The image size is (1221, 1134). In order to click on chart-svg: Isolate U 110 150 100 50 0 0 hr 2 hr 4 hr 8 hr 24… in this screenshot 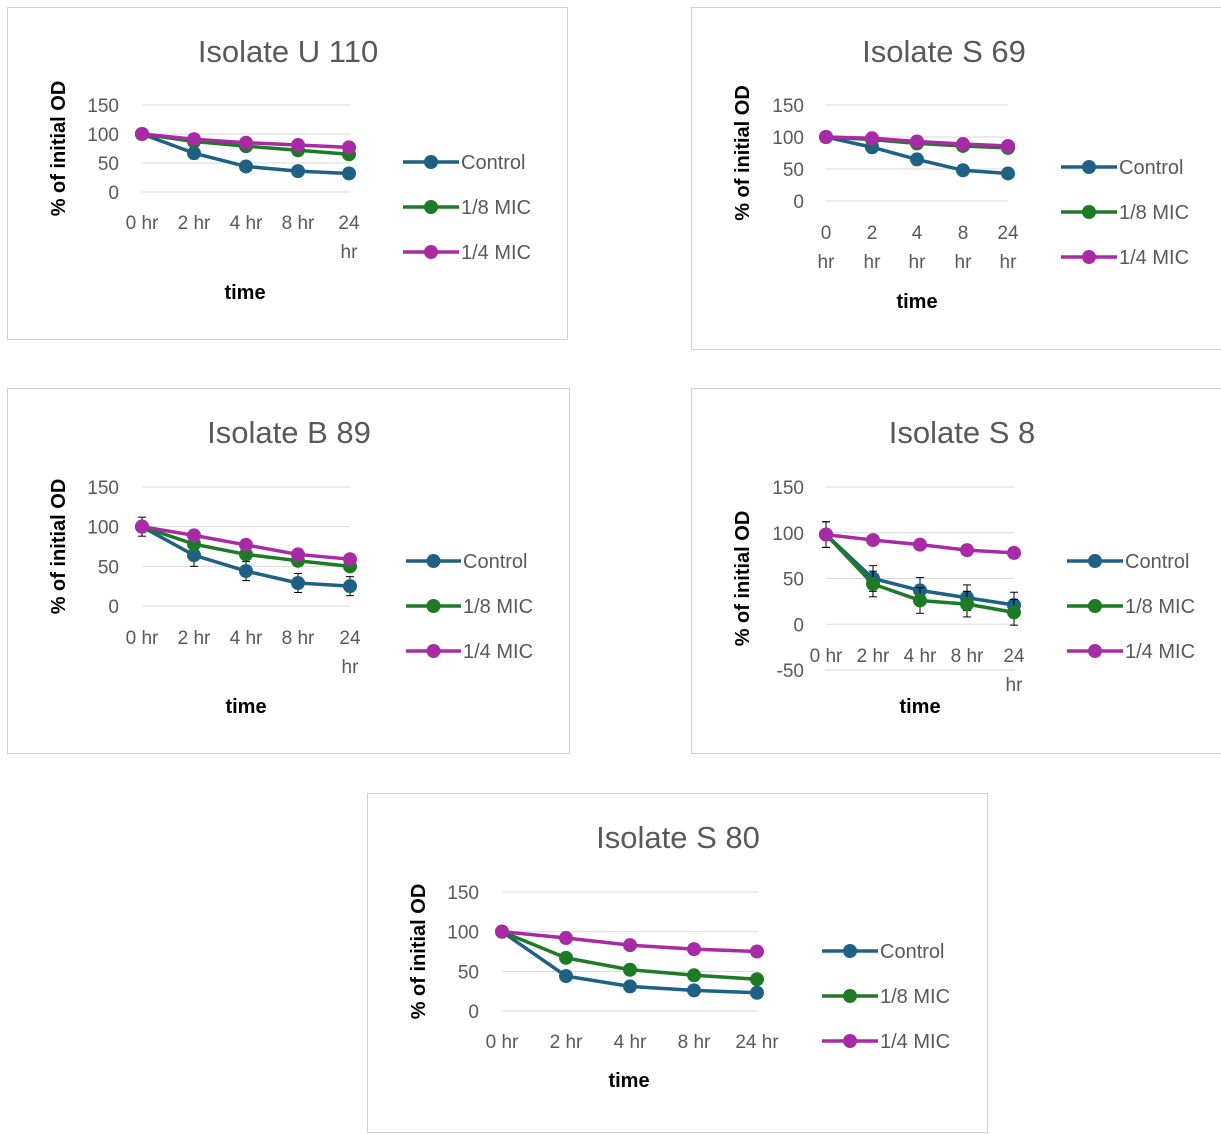, I will do `click(289, 169)`.